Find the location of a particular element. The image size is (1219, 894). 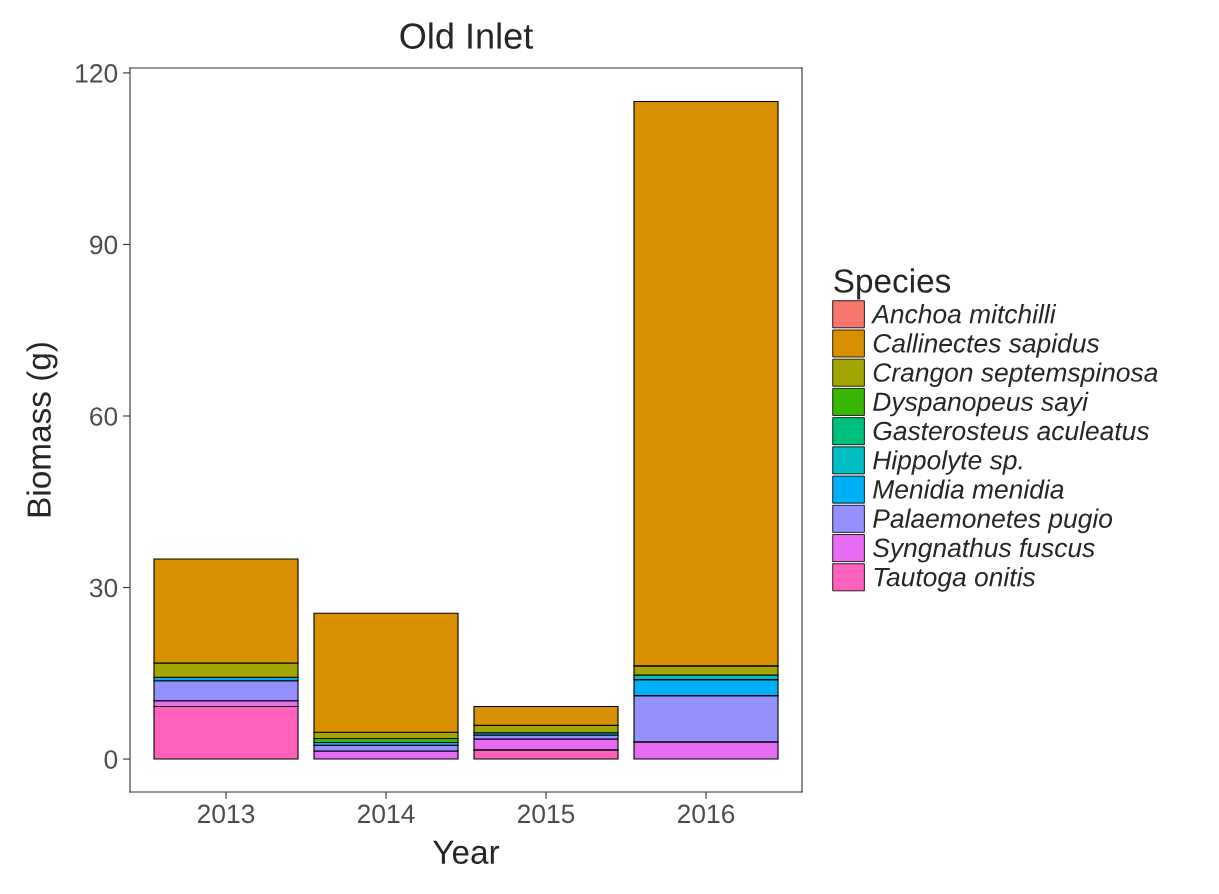

x-axis-title: Year is located at coordinates (466, 852).